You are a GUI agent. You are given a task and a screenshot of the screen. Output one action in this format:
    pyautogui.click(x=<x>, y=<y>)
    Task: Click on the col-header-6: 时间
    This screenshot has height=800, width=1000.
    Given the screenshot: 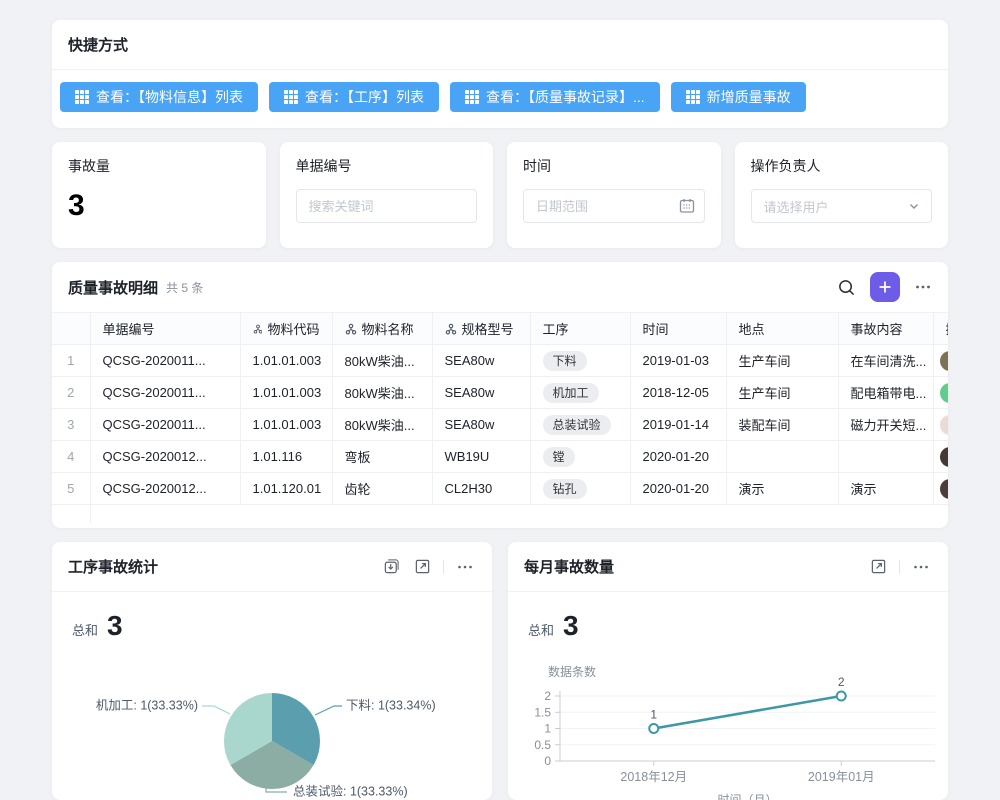 What is the action you would take?
    pyautogui.click(x=678, y=328)
    